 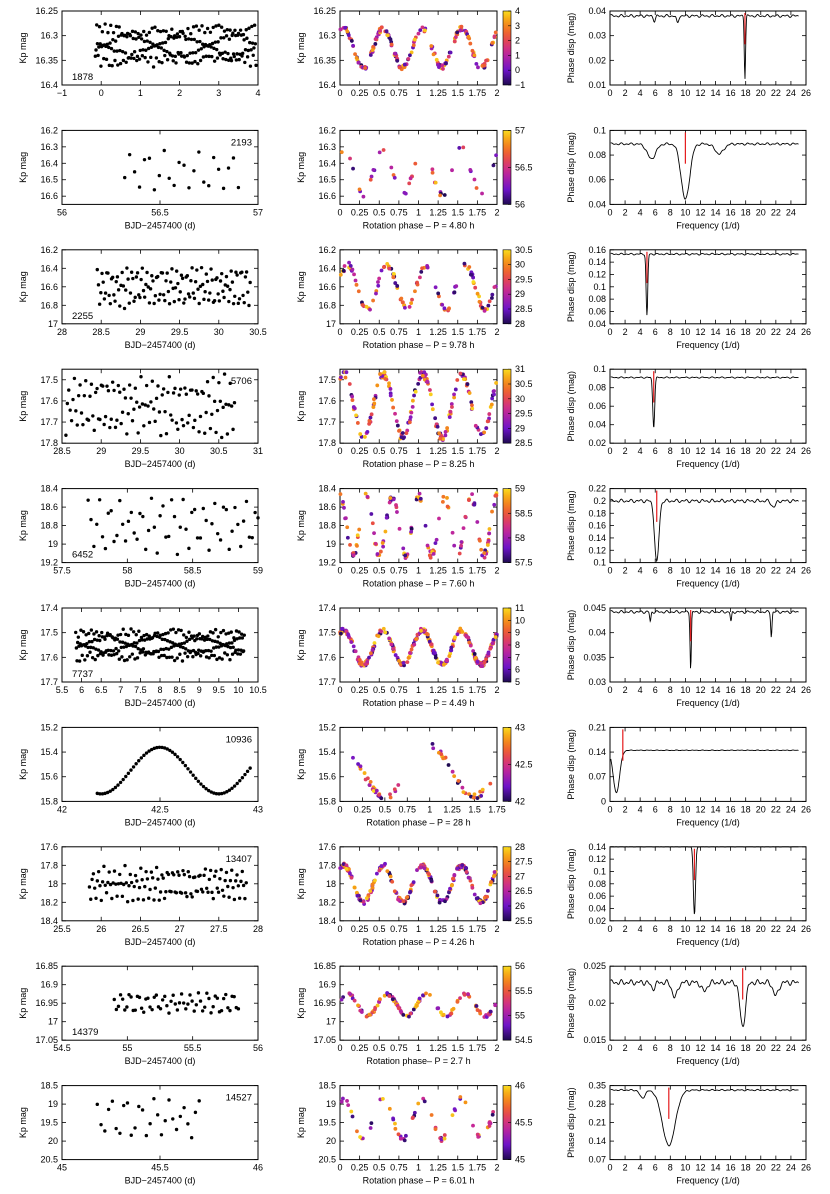 What do you see at coordinates (685, 929) in the screenshot?
I see `x-tick-label: 10` at bounding box center [685, 929].